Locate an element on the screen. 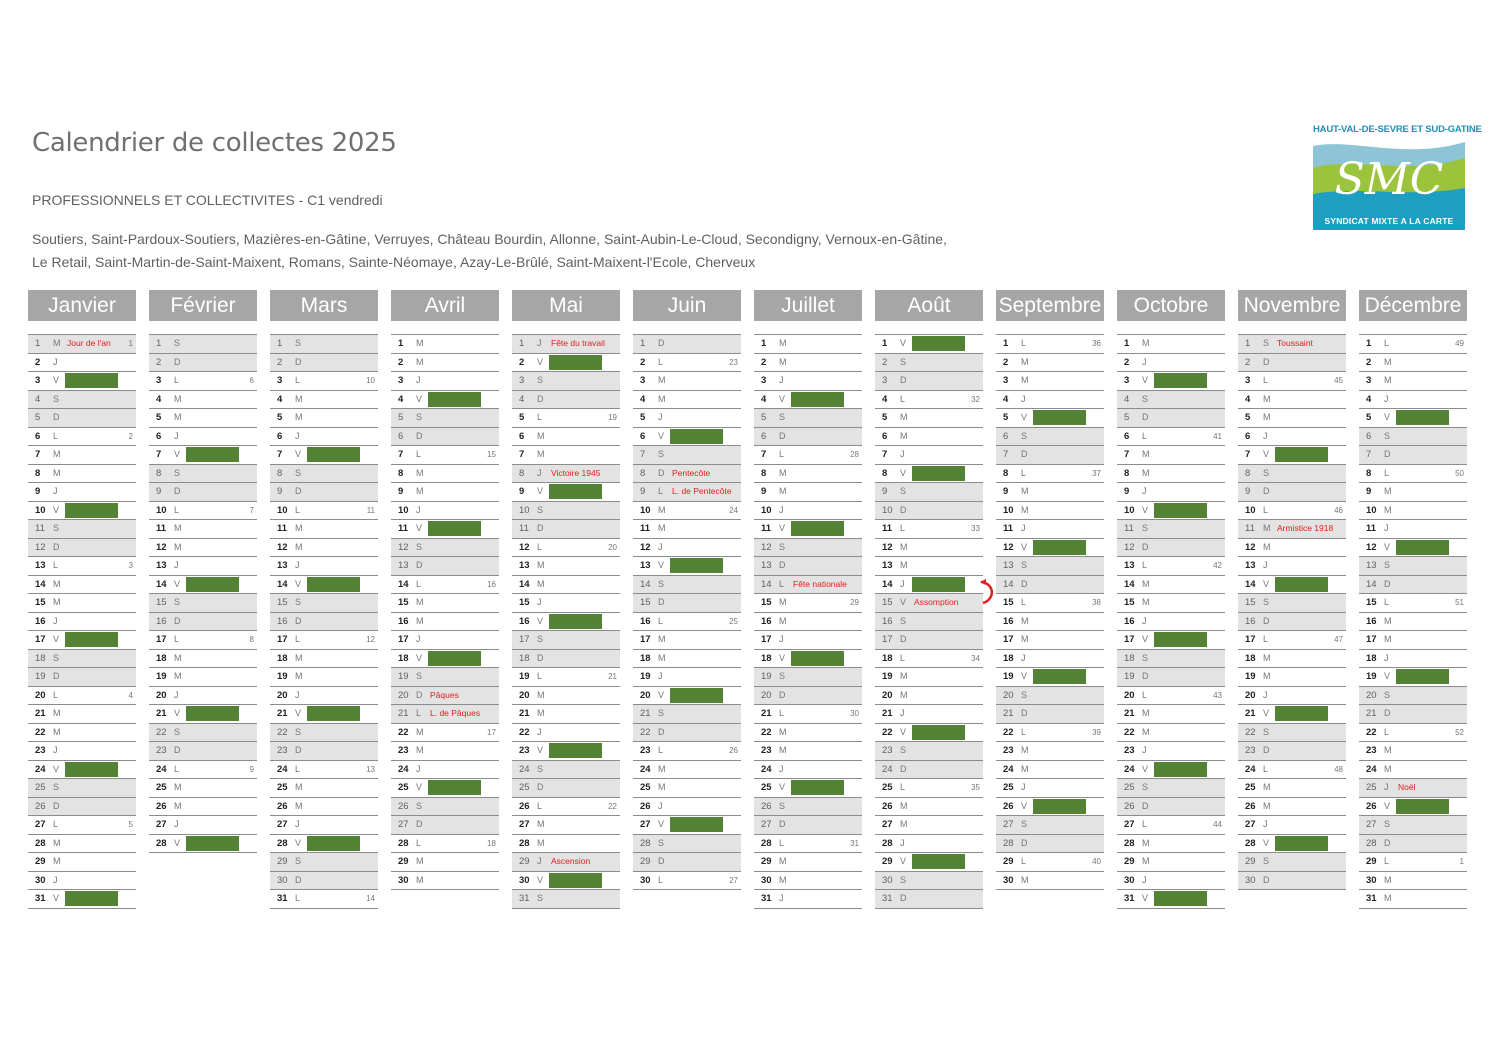 This screenshot has height=1058, width=1497. day-row: 10 M is located at coordinates (1413, 511).